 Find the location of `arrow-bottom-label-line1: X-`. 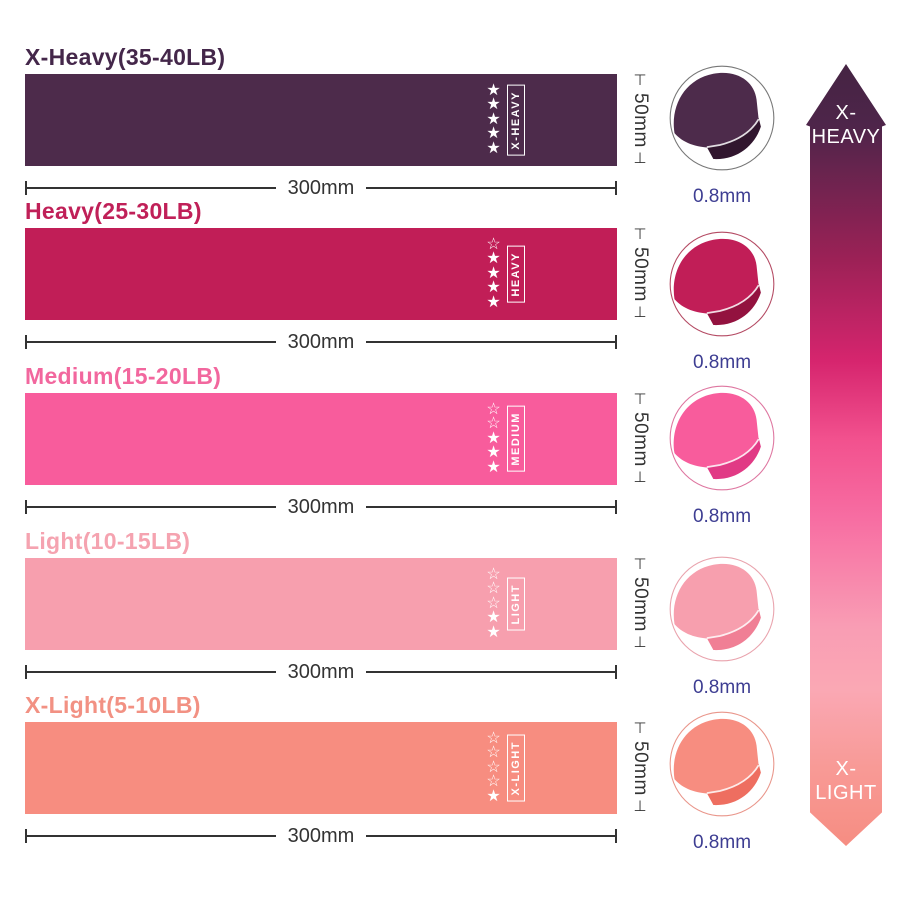

arrow-bottom-label-line1: X- is located at coordinates (846, 769).